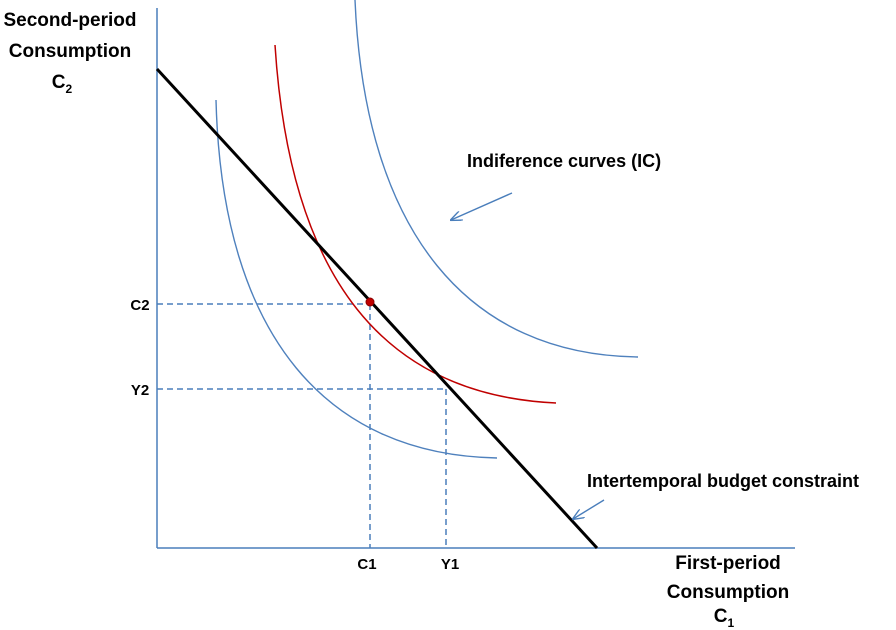 The image size is (896, 630). I want to click on tick-label-y1: Y1, so click(450, 564).